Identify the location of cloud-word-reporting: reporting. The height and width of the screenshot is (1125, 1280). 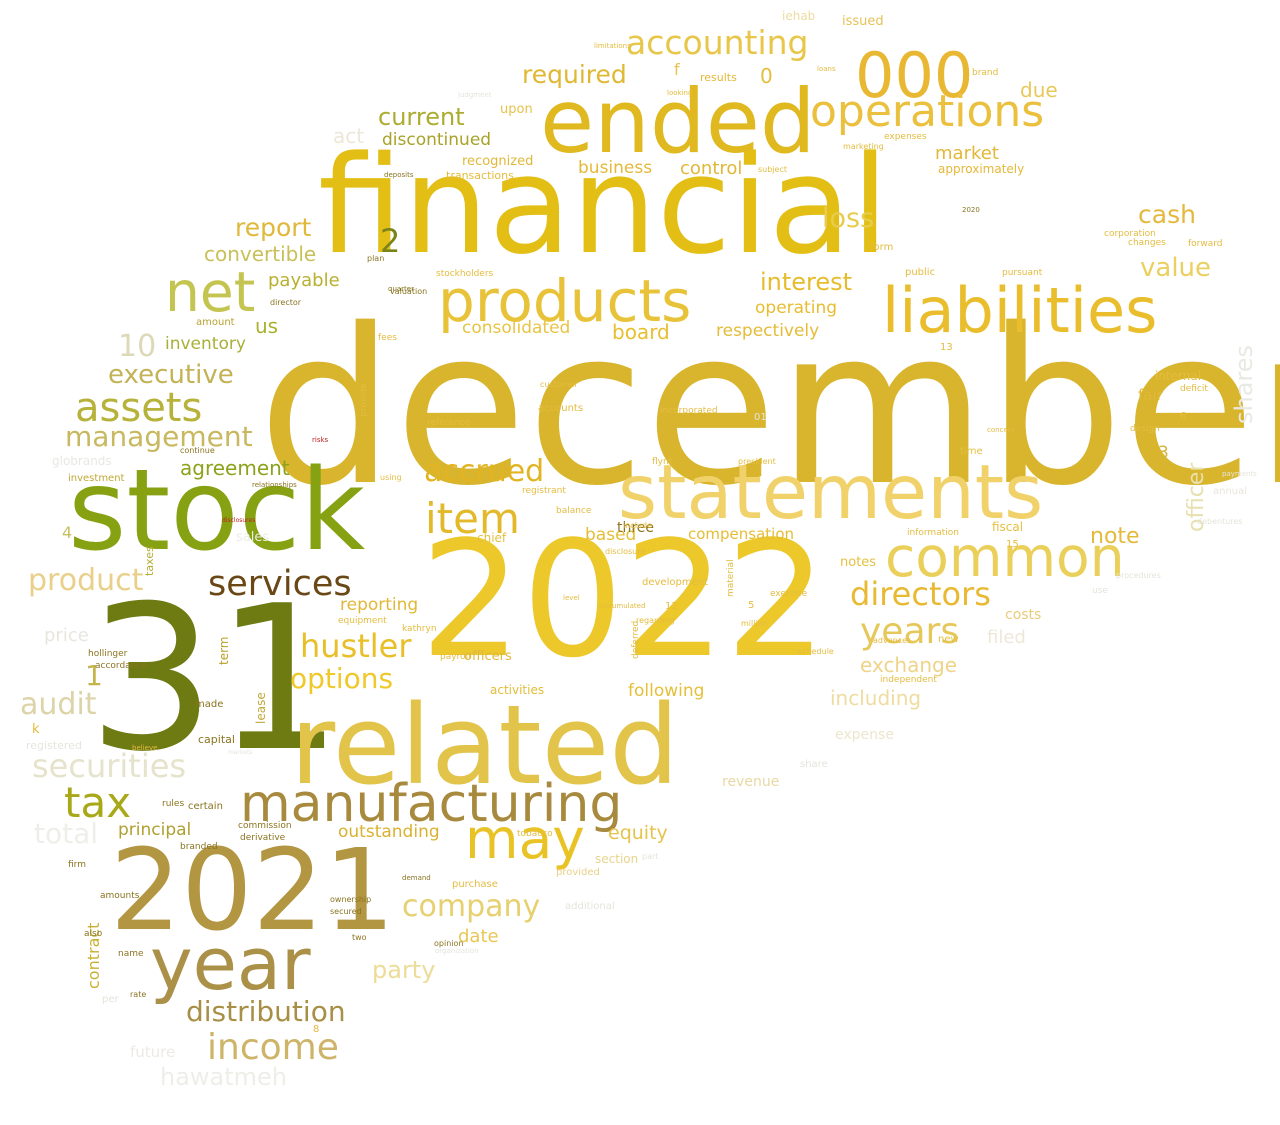
(379, 605).